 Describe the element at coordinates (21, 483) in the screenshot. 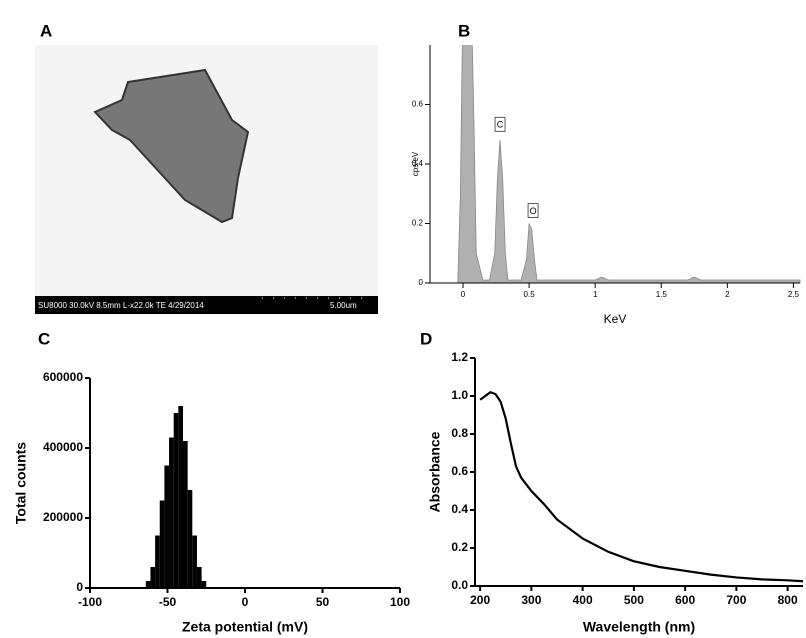

I see `y-axis-label: Total counts` at that location.